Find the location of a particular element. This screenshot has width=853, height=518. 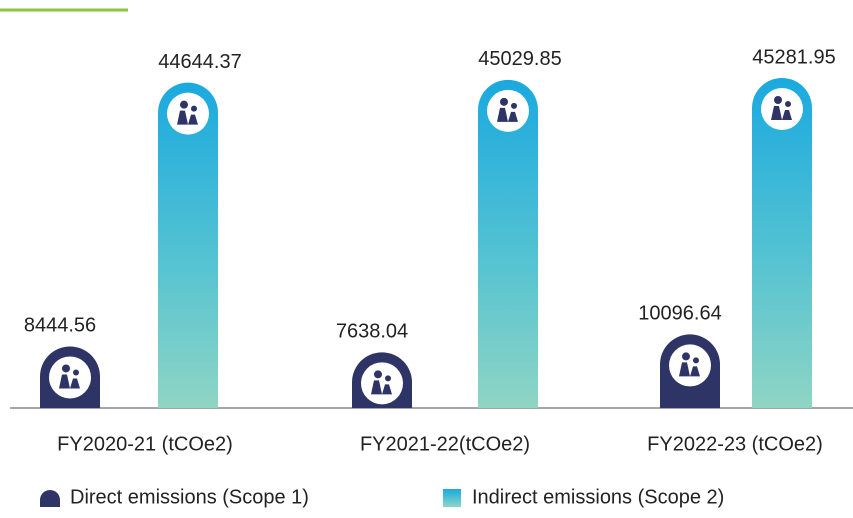

value-label: 7638.04 is located at coordinates (372, 332).